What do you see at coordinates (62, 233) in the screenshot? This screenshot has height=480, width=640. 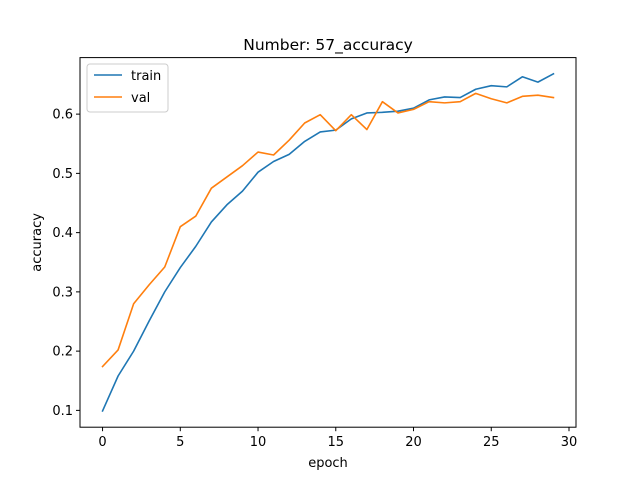 I see `y-tick-label: 0.4` at bounding box center [62, 233].